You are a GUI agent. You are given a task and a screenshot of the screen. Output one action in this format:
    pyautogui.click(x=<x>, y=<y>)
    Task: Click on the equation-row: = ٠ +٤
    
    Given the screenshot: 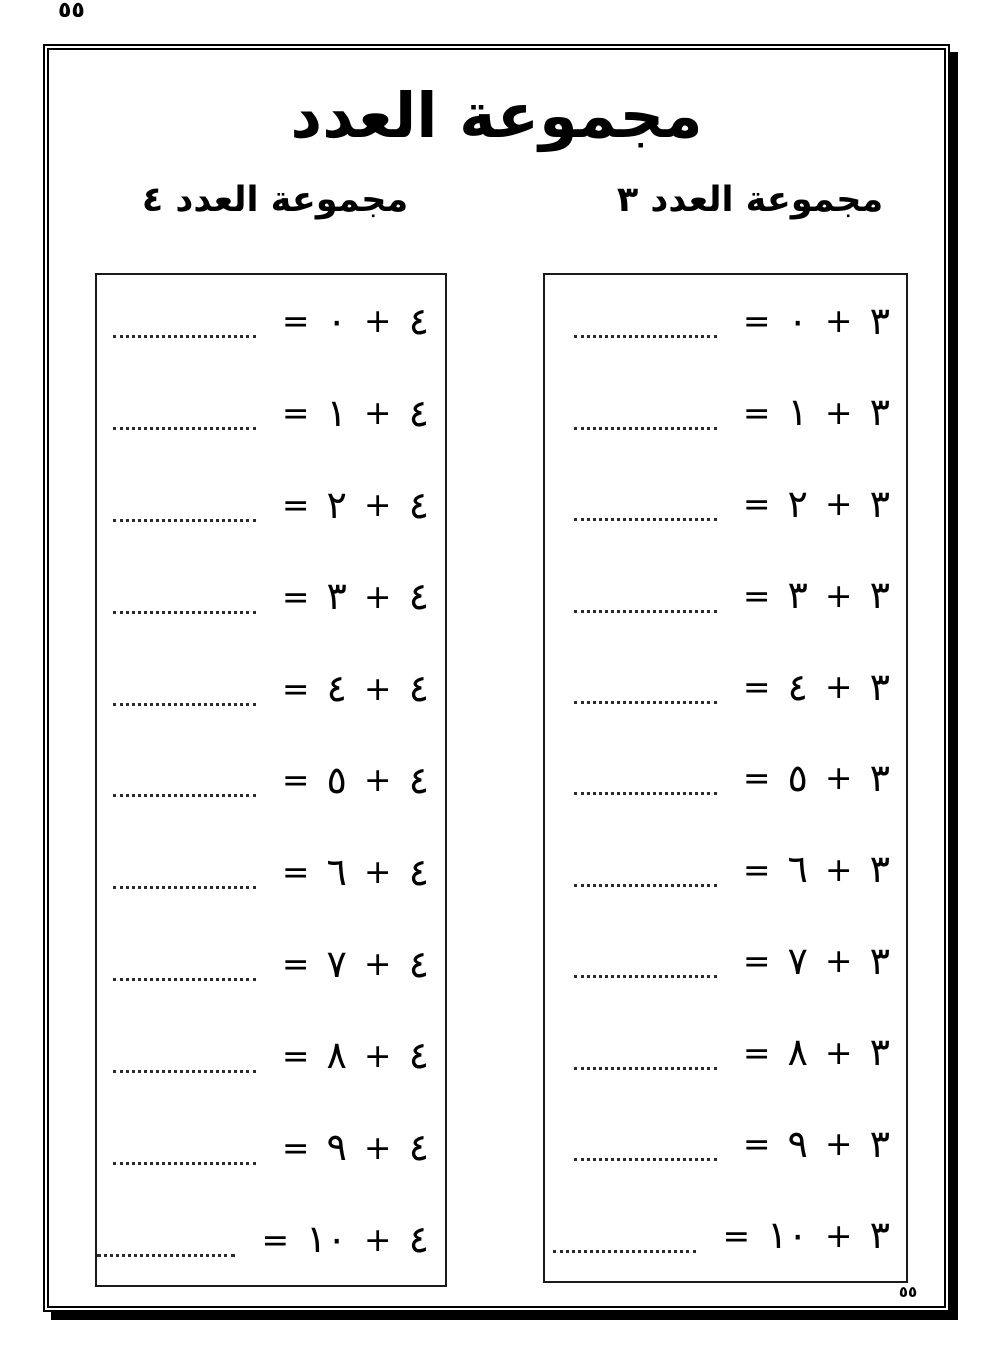 What is the action you would take?
    pyautogui.click(x=271, y=321)
    